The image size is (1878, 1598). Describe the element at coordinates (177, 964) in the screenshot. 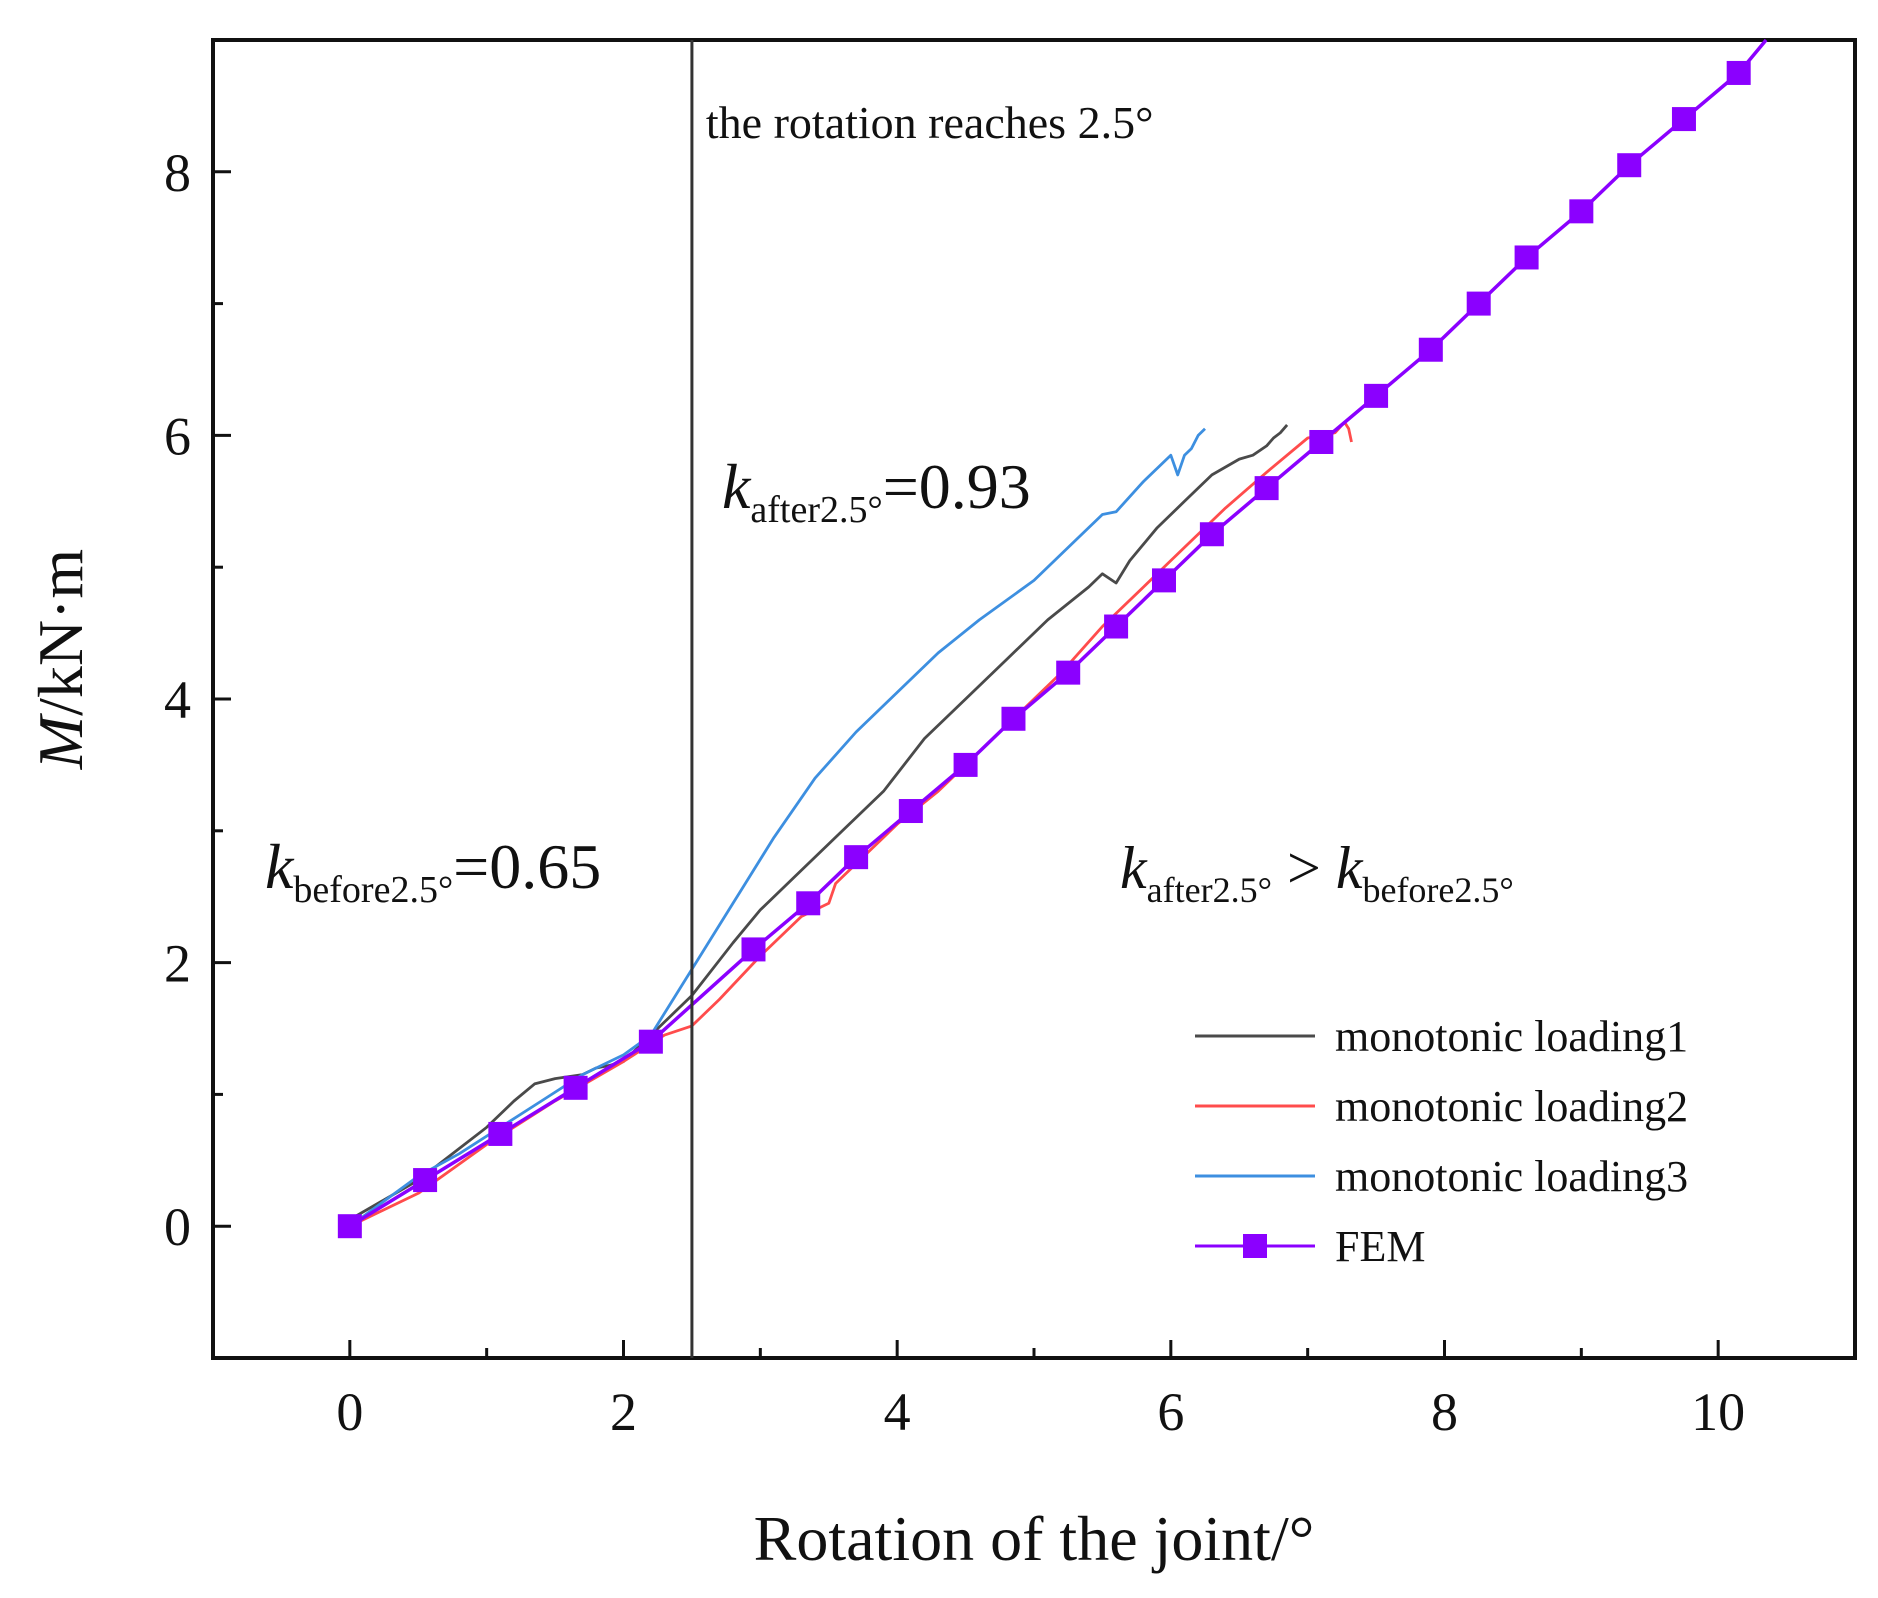

I see `y-tick-label: 2` at that location.